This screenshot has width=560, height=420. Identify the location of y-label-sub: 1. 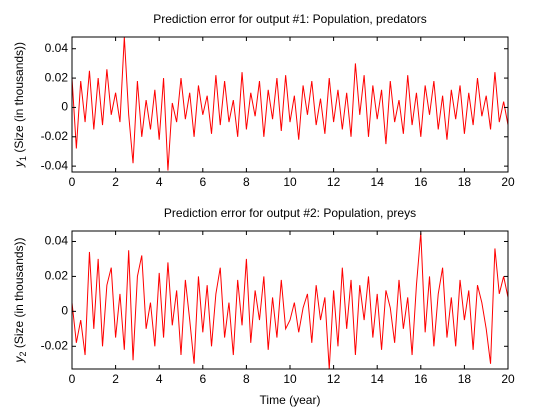
(23, 158).